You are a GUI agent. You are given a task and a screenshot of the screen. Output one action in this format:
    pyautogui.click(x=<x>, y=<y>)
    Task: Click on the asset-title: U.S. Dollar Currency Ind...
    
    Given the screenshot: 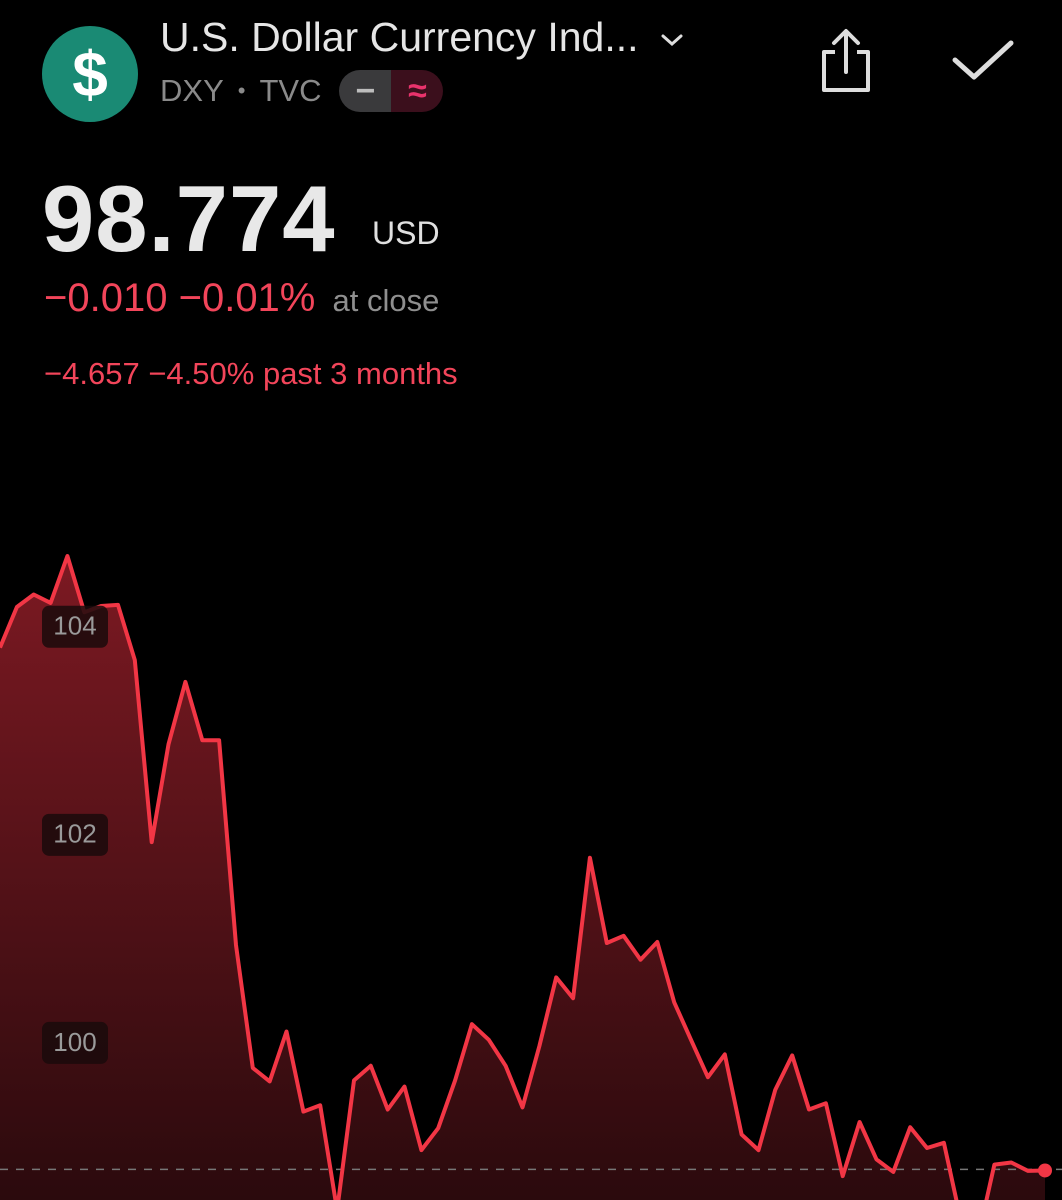 What is the action you would take?
    pyautogui.click(x=422, y=37)
    